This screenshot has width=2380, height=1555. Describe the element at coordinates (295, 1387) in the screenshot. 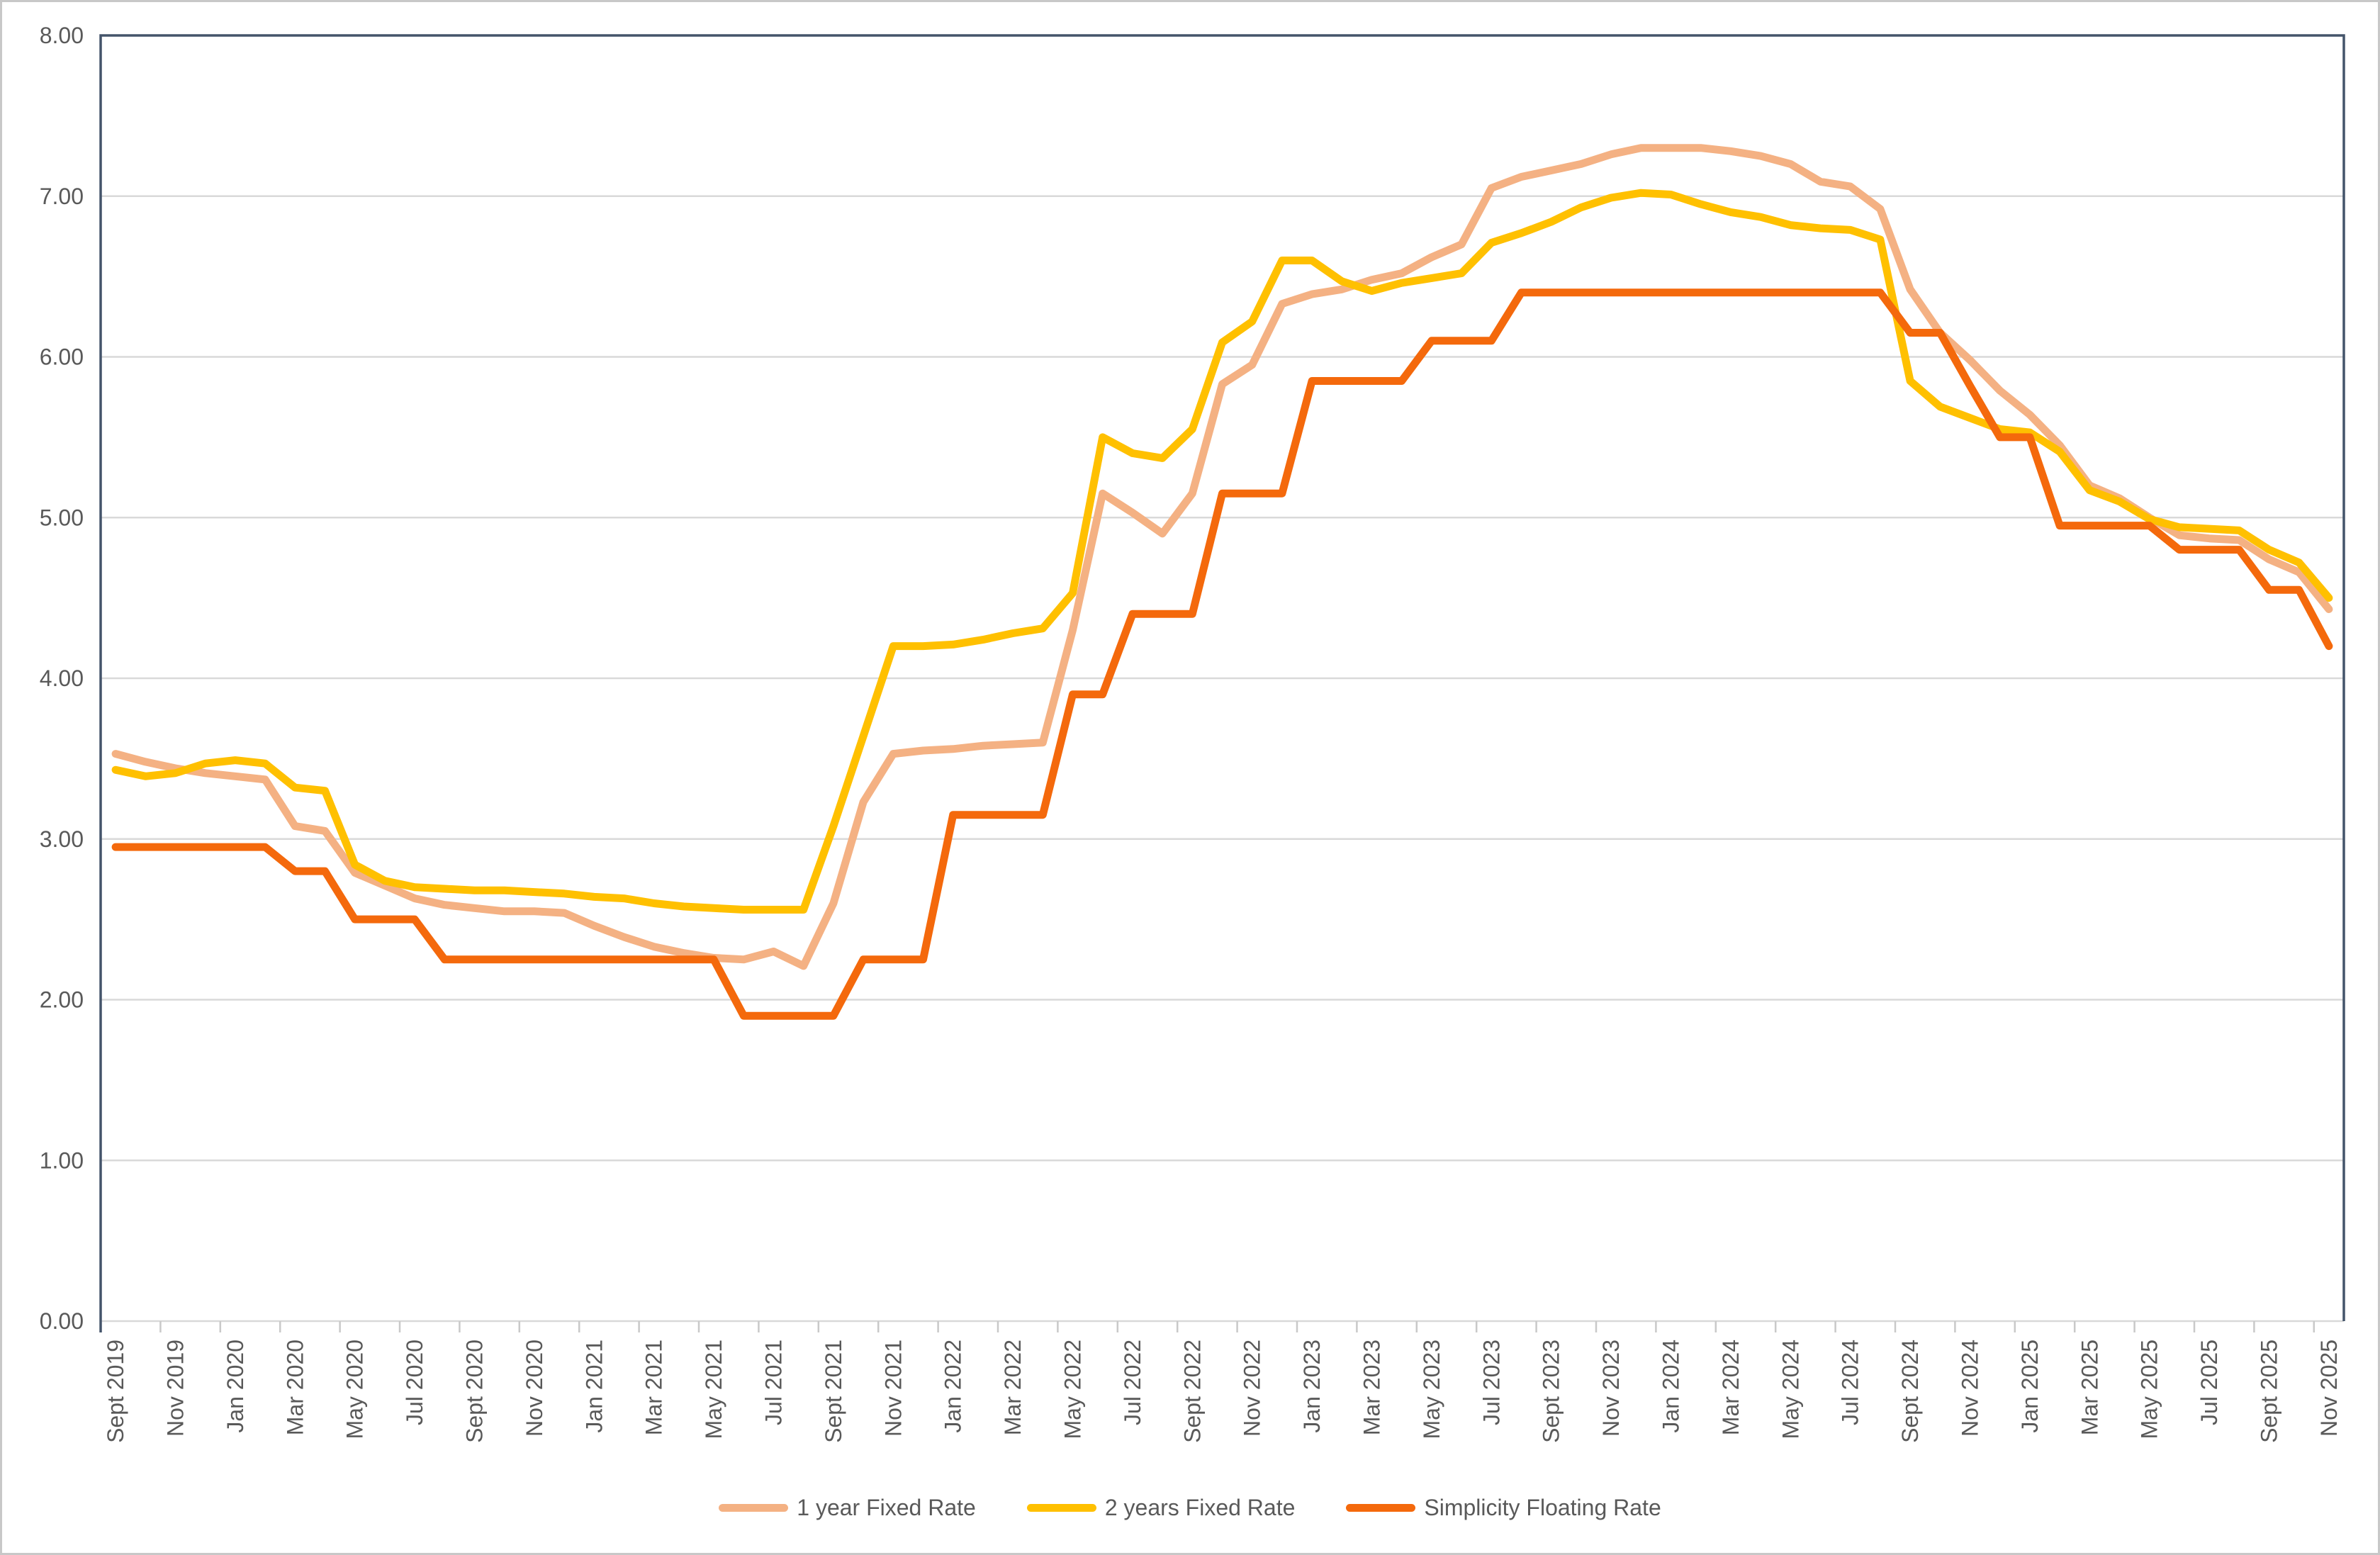

I see `x-axis-label: Mar 2020` at that location.